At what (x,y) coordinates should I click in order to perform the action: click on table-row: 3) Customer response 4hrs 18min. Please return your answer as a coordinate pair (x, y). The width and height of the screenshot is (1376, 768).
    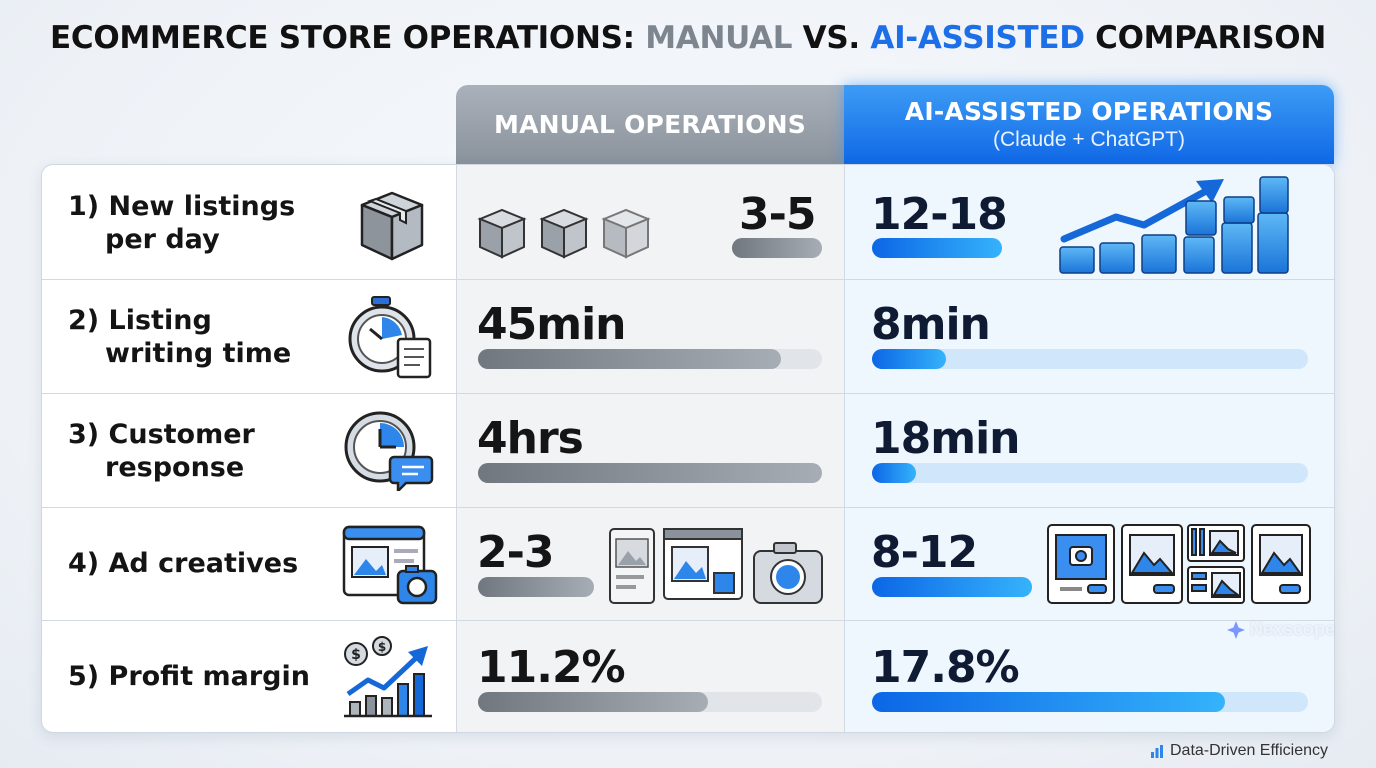
    Looking at the image, I should click on (688, 450).